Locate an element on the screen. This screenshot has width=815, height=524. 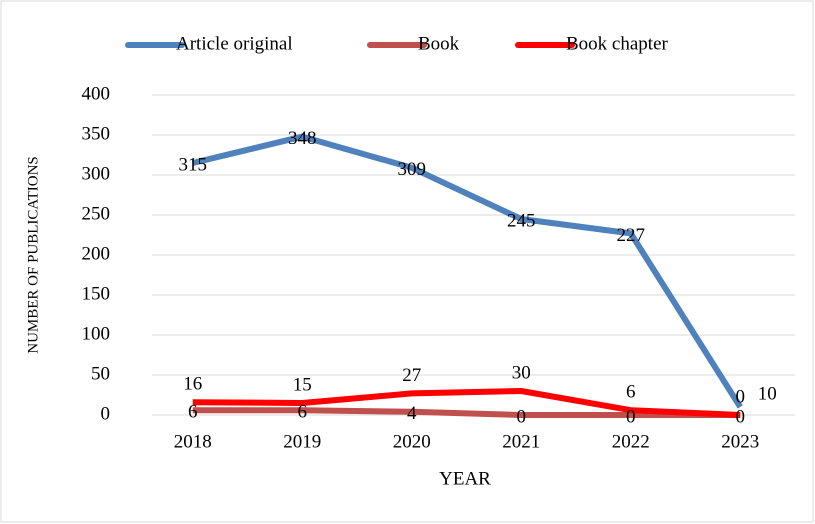
legend-label: Book chapter is located at coordinates (617, 43).